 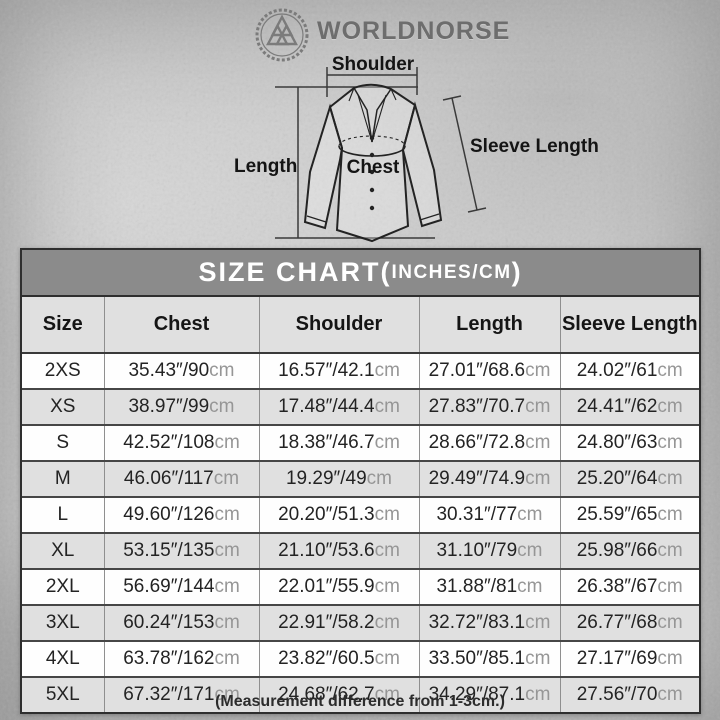 I want to click on length-cell: 27.83″/70.7cm, so click(x=489, y=406).